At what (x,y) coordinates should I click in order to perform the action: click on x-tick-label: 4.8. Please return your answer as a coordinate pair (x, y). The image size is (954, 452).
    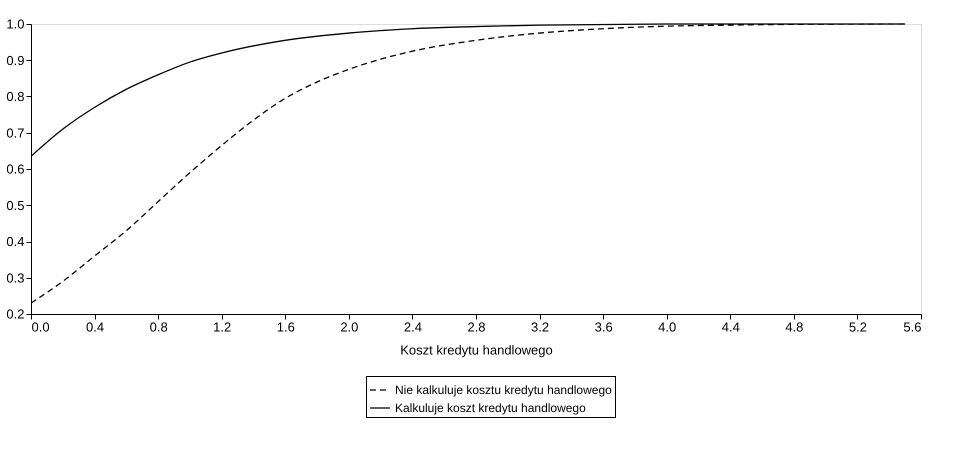
    Looking at the image, I should click on (794, 327).